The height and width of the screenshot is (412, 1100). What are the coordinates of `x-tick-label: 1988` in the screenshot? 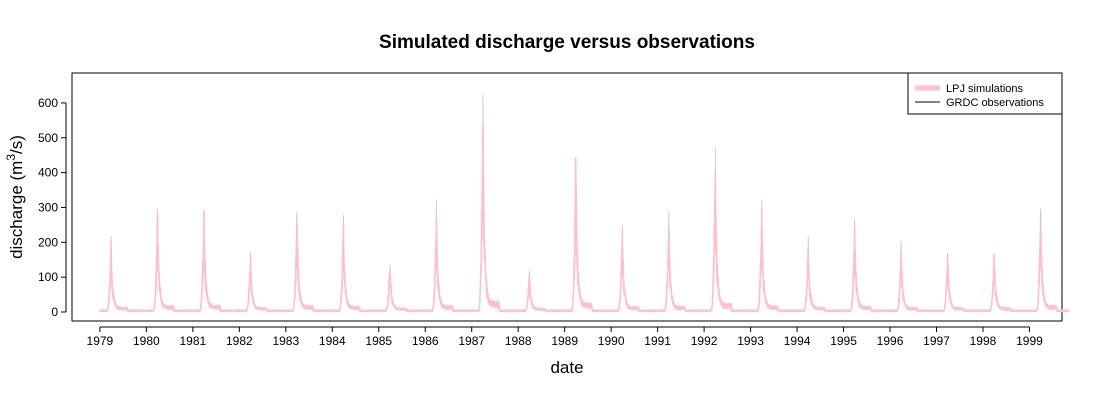 It's located at (518, 341).